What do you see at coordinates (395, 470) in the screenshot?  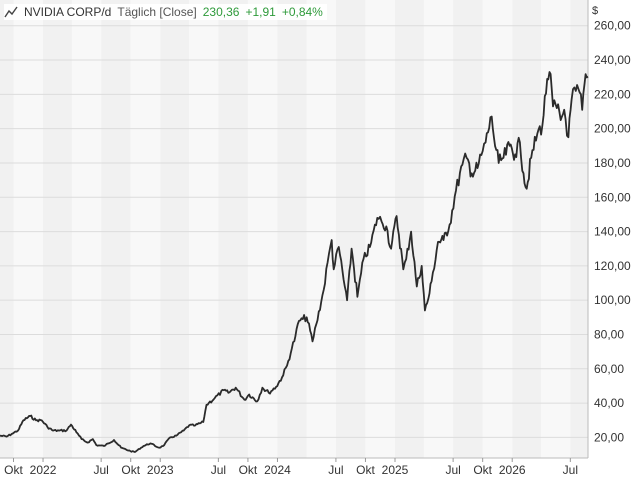 I see `x-tick-label: 2025` at bounding box center [395, 470].